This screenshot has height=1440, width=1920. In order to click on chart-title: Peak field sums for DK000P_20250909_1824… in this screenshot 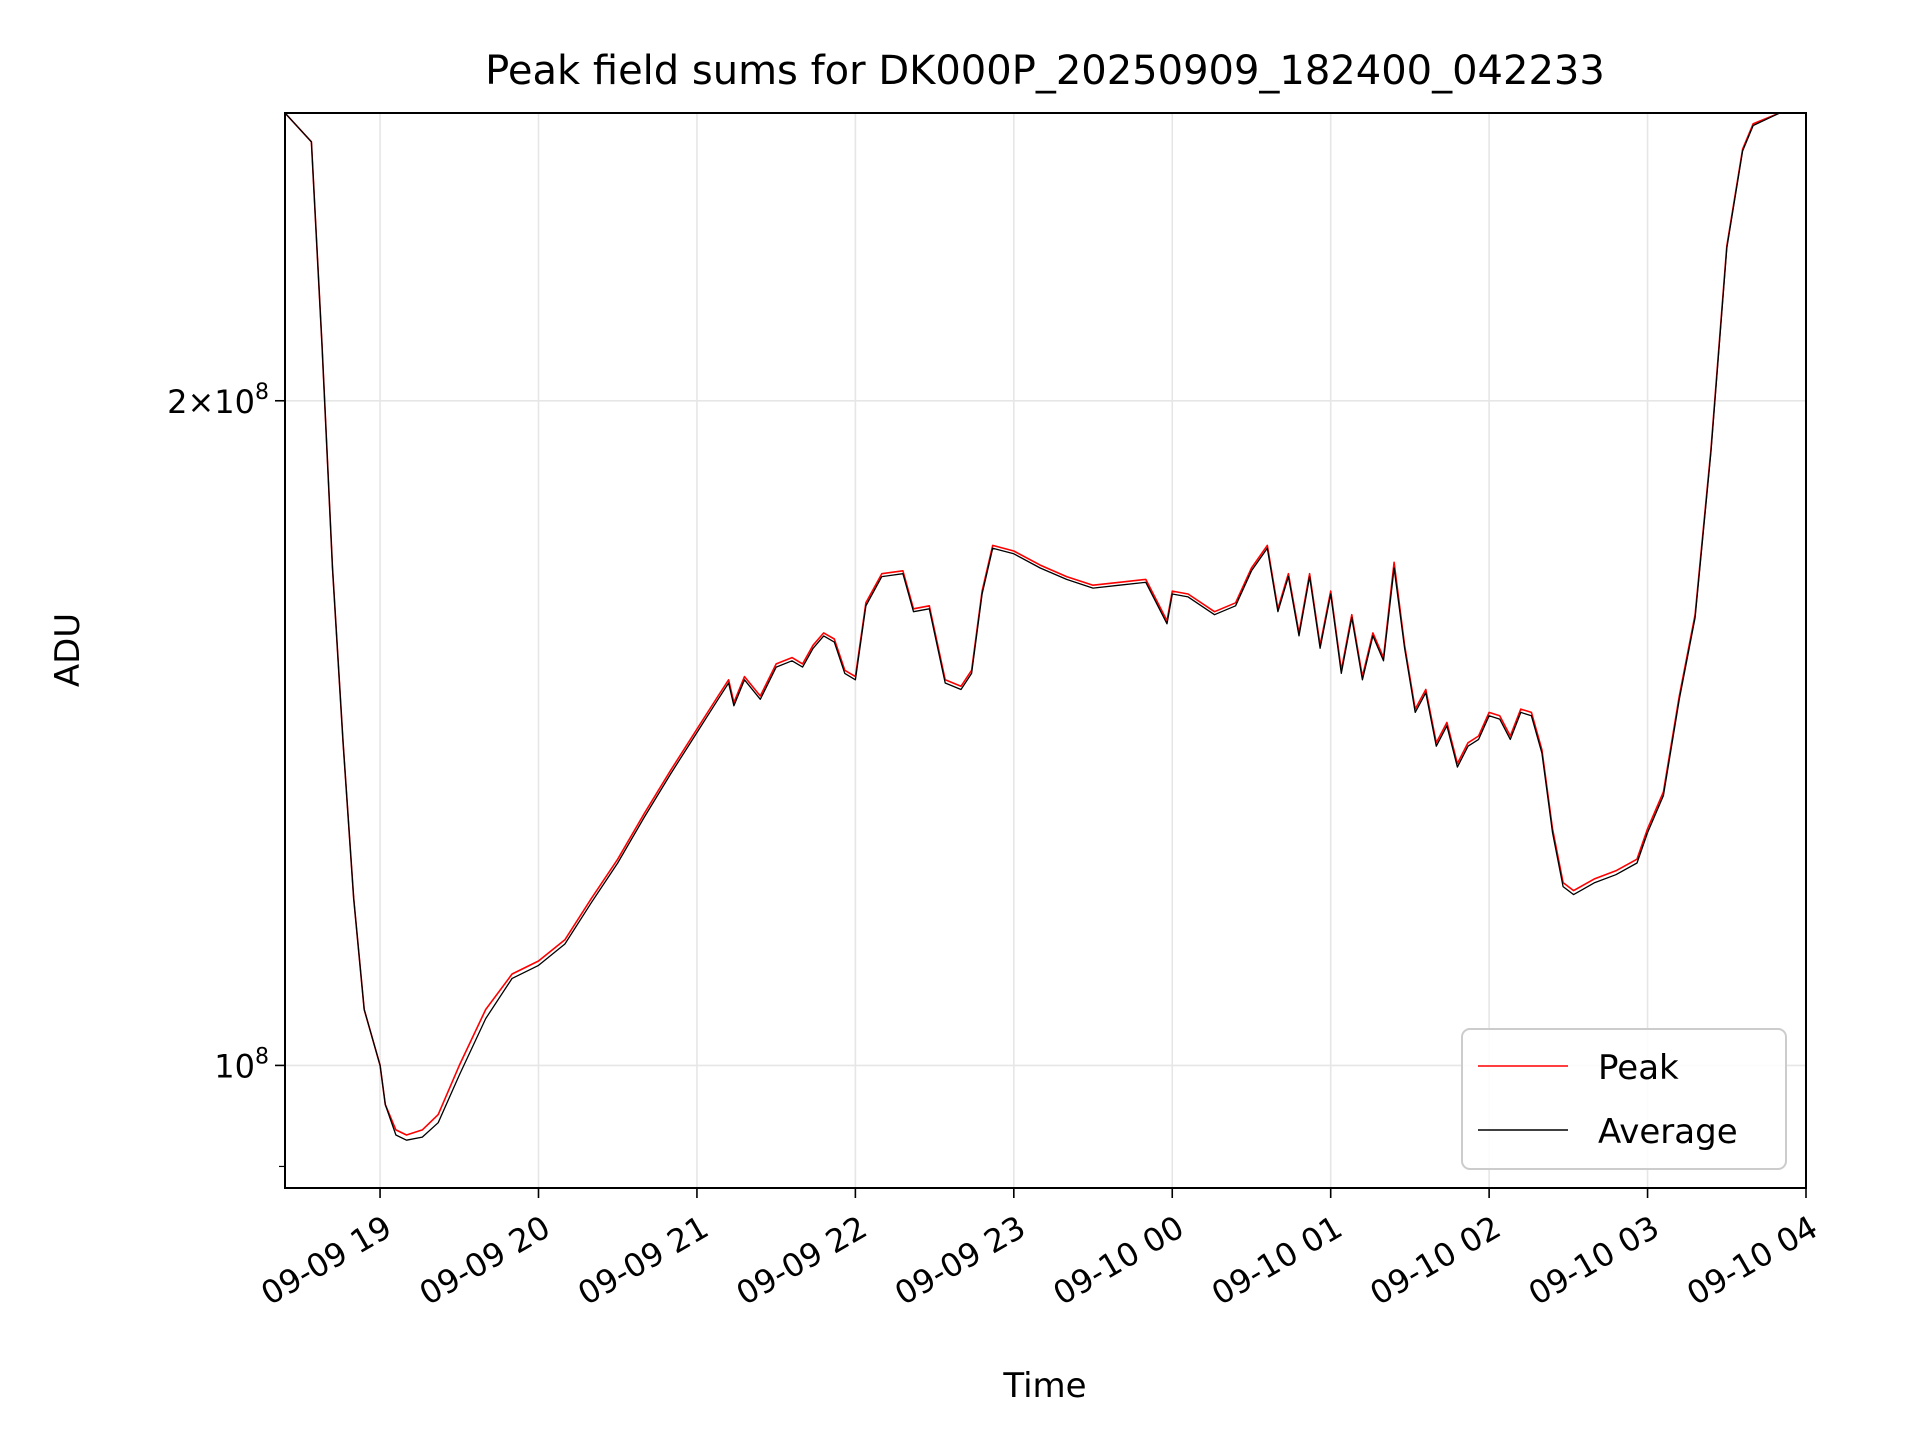, I will do `click(1045, 71)`.